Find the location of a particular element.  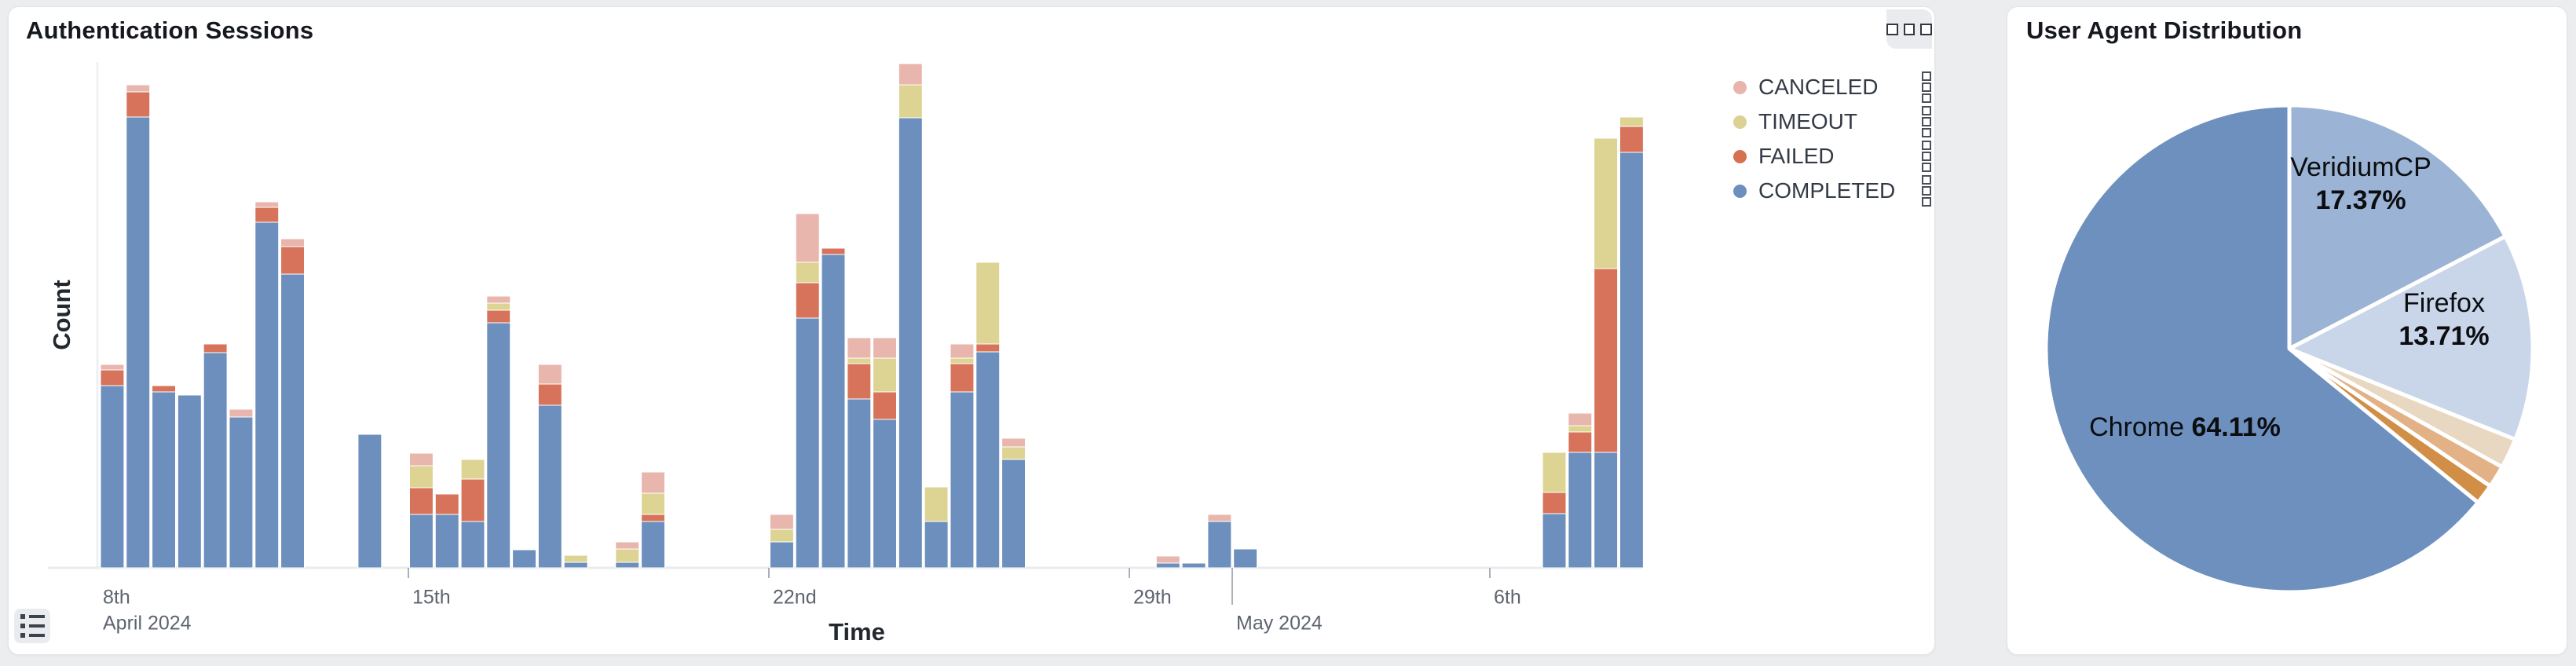

legend-item-timeout: TIMEOUT is located at coordinates (1834, 121).